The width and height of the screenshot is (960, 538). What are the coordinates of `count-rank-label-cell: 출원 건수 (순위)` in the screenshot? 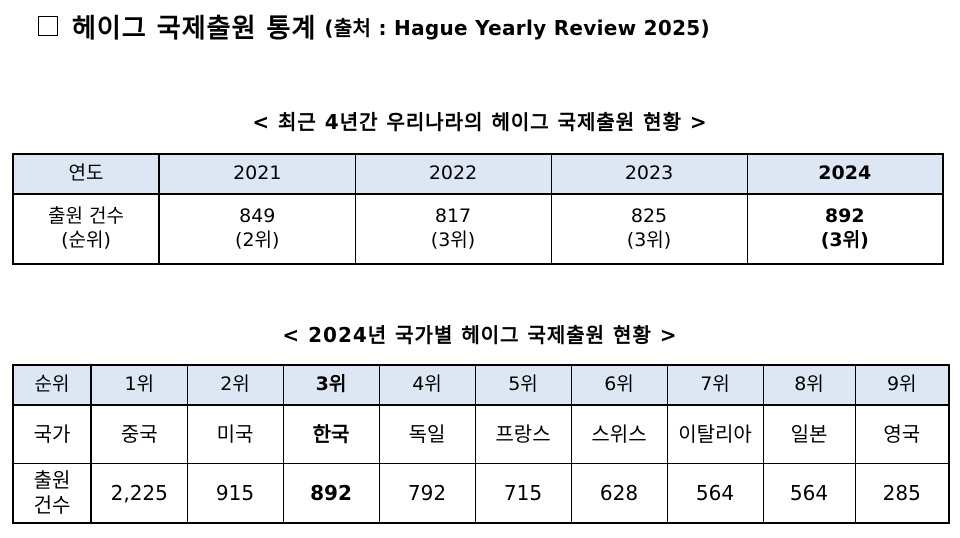 It's located at (86, 229).